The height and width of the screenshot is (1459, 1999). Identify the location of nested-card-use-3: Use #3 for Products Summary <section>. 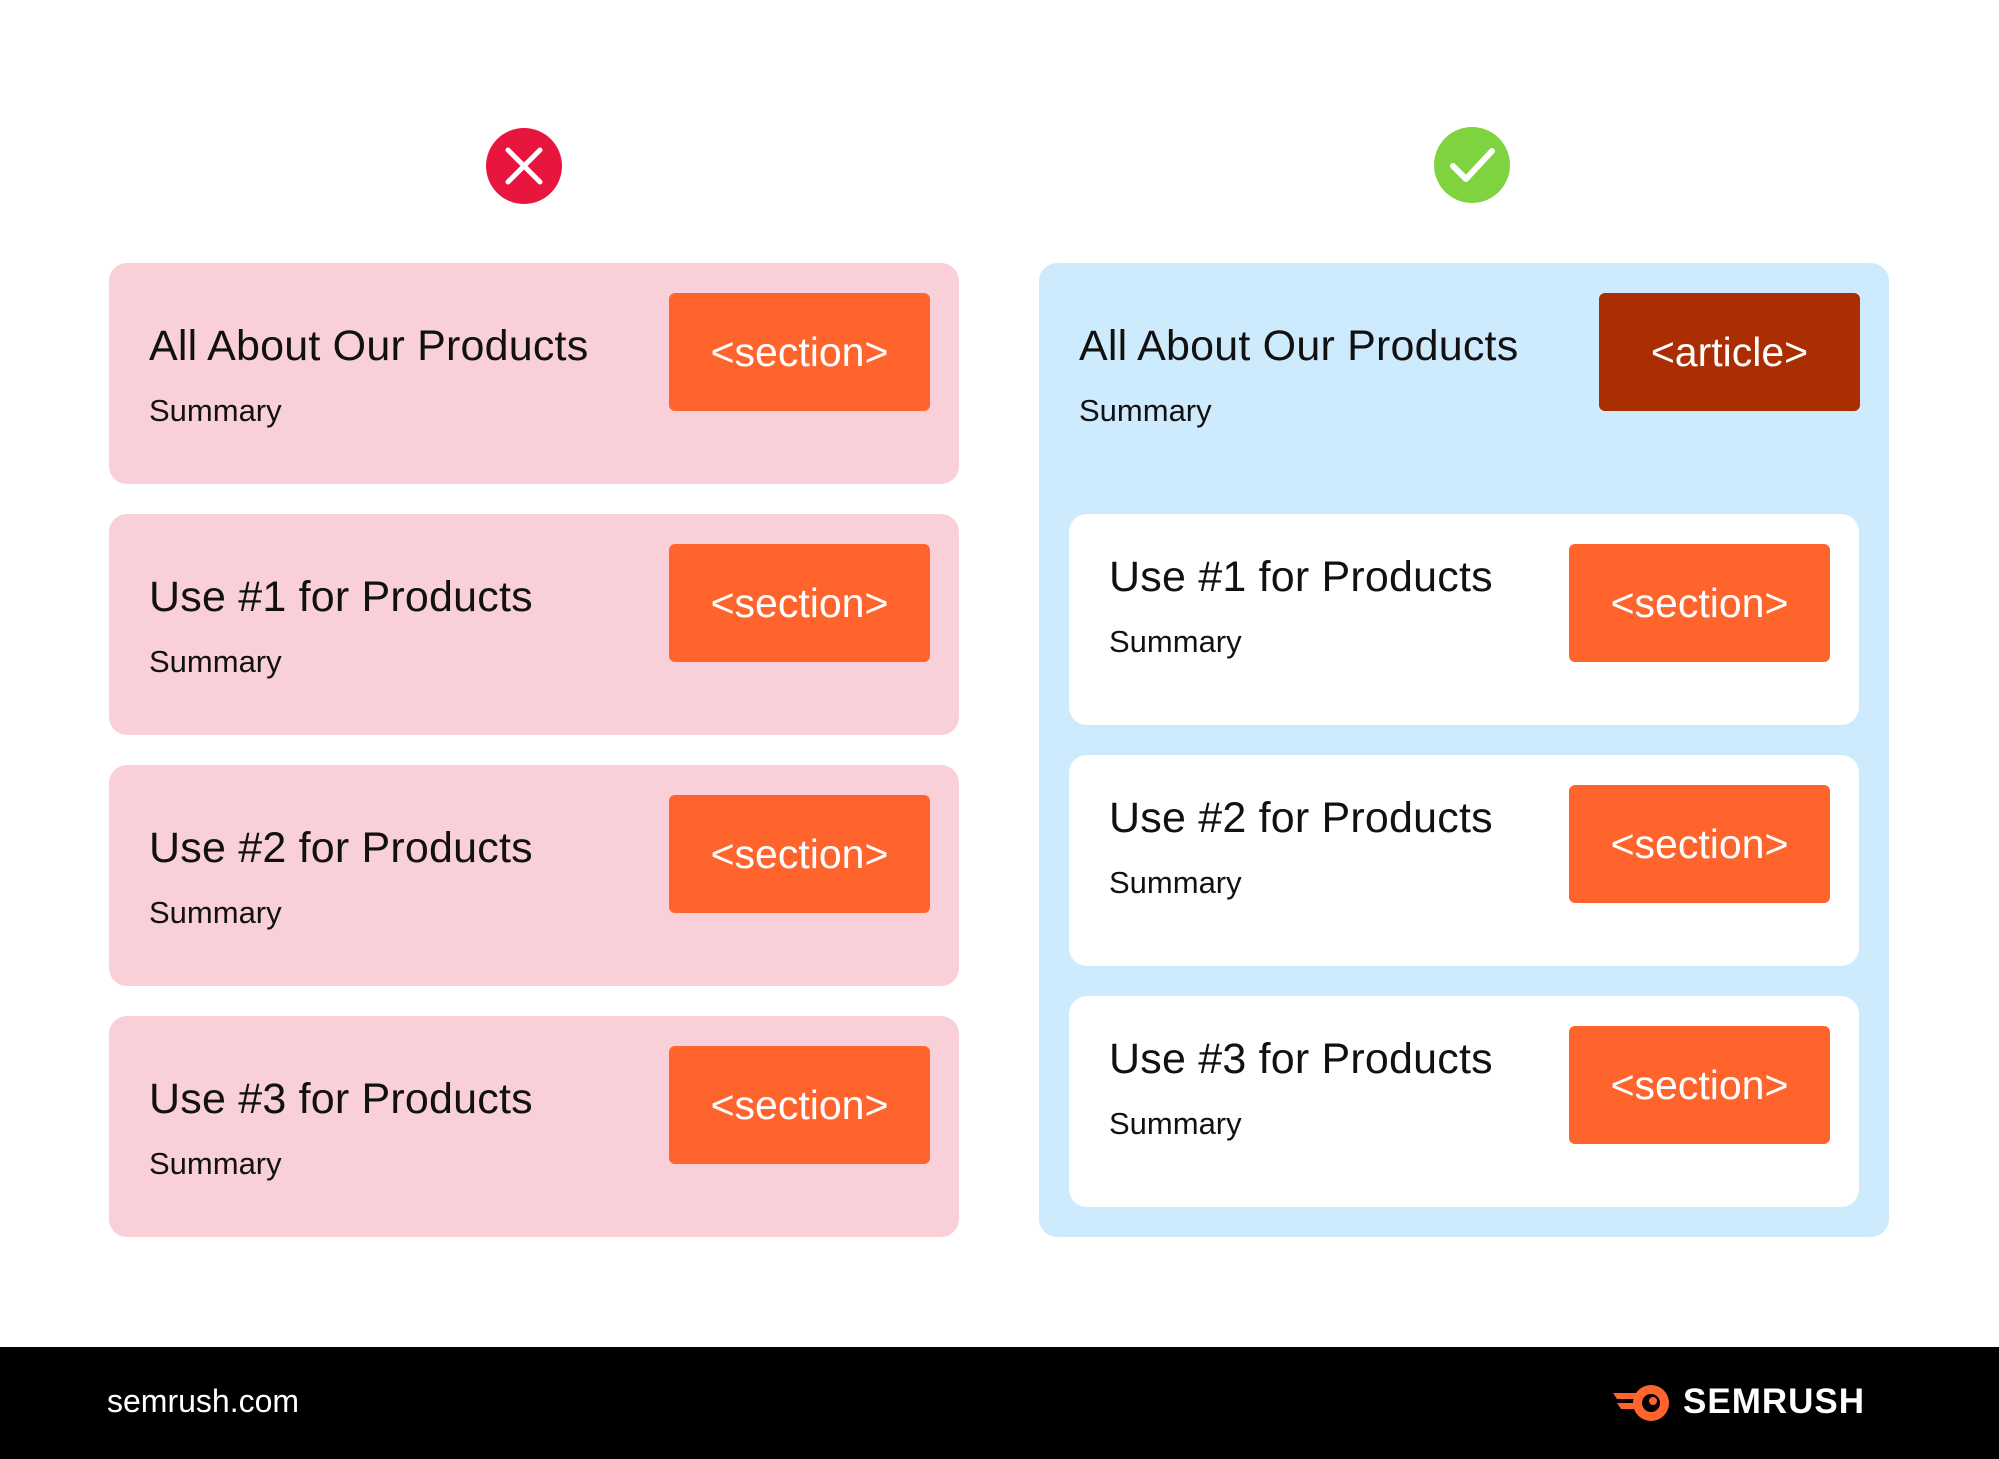
(1464, 1101).